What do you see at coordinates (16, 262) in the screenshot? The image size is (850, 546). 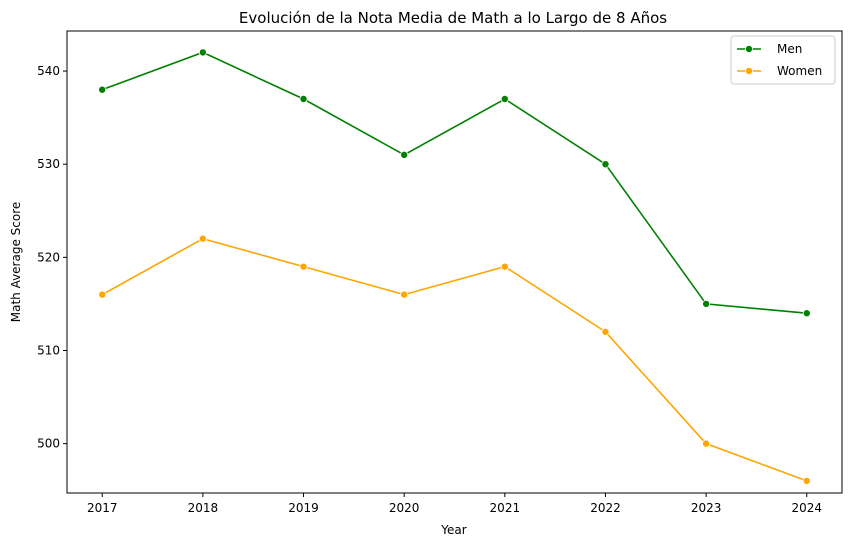 I see `y-axis-label: Math Average Score` at bounding box center [16, 262].